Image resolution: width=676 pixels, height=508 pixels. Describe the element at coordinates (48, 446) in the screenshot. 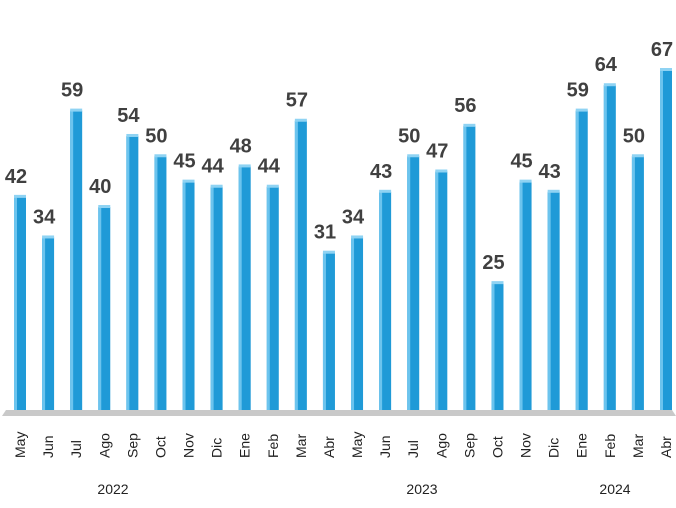

I see `x-tick-label: Jun` at that location.